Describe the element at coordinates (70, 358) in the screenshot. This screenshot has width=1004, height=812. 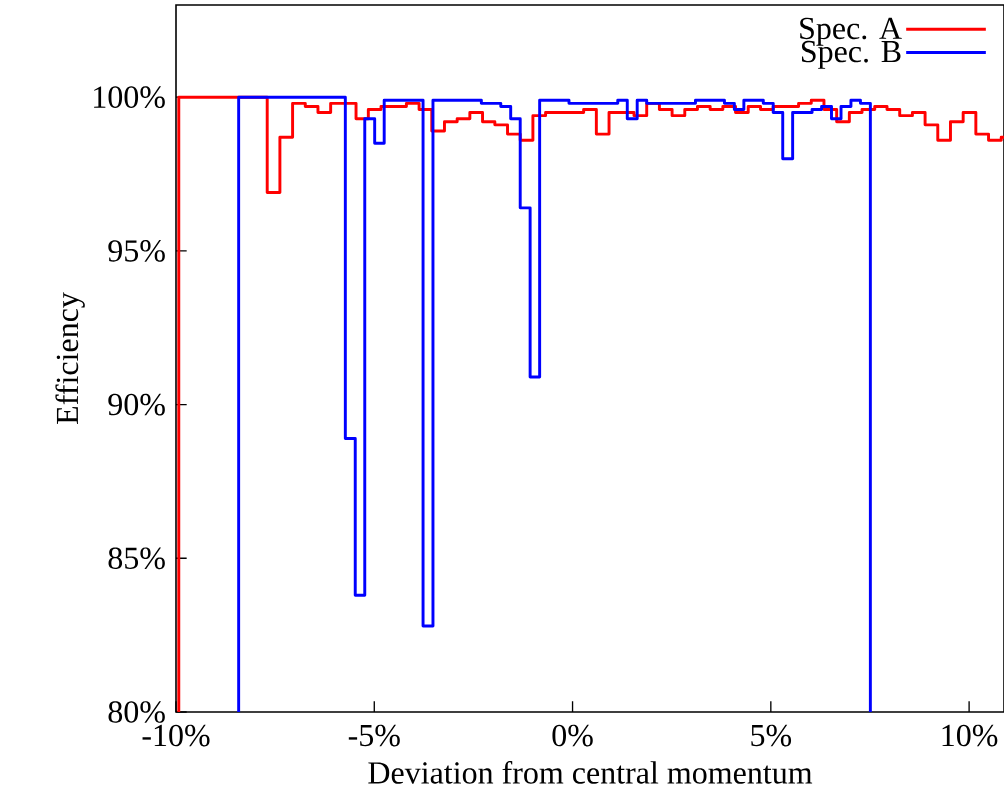
I see `y-axis-title: Efficiency` at that location.